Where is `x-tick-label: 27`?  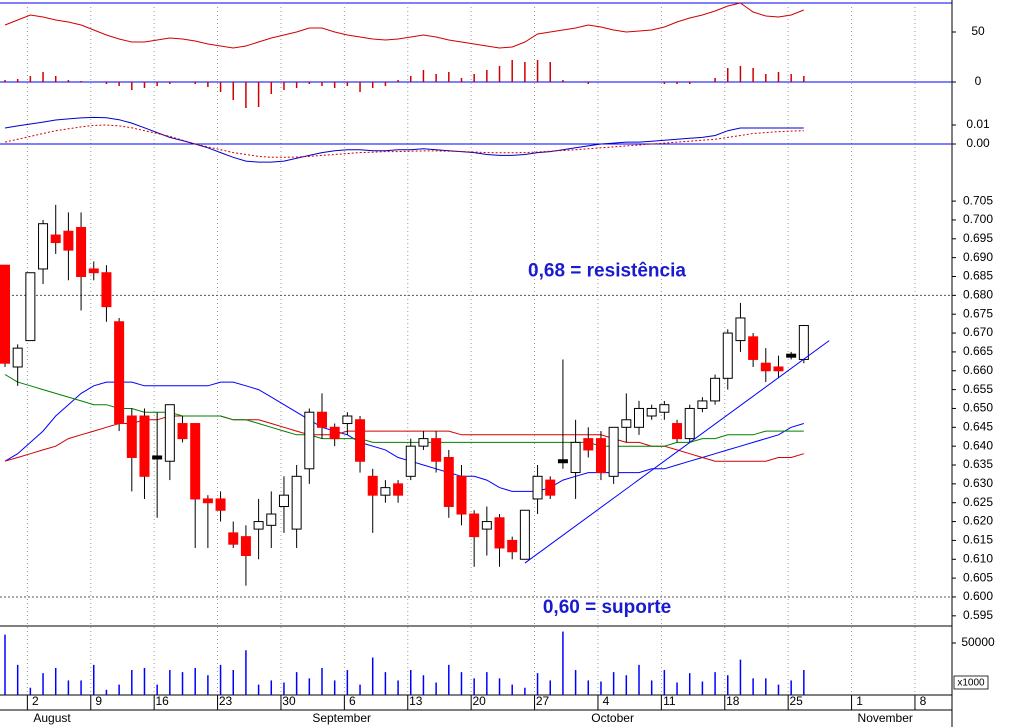
x-tick-label: 27 is located at coordinates (543, 701).